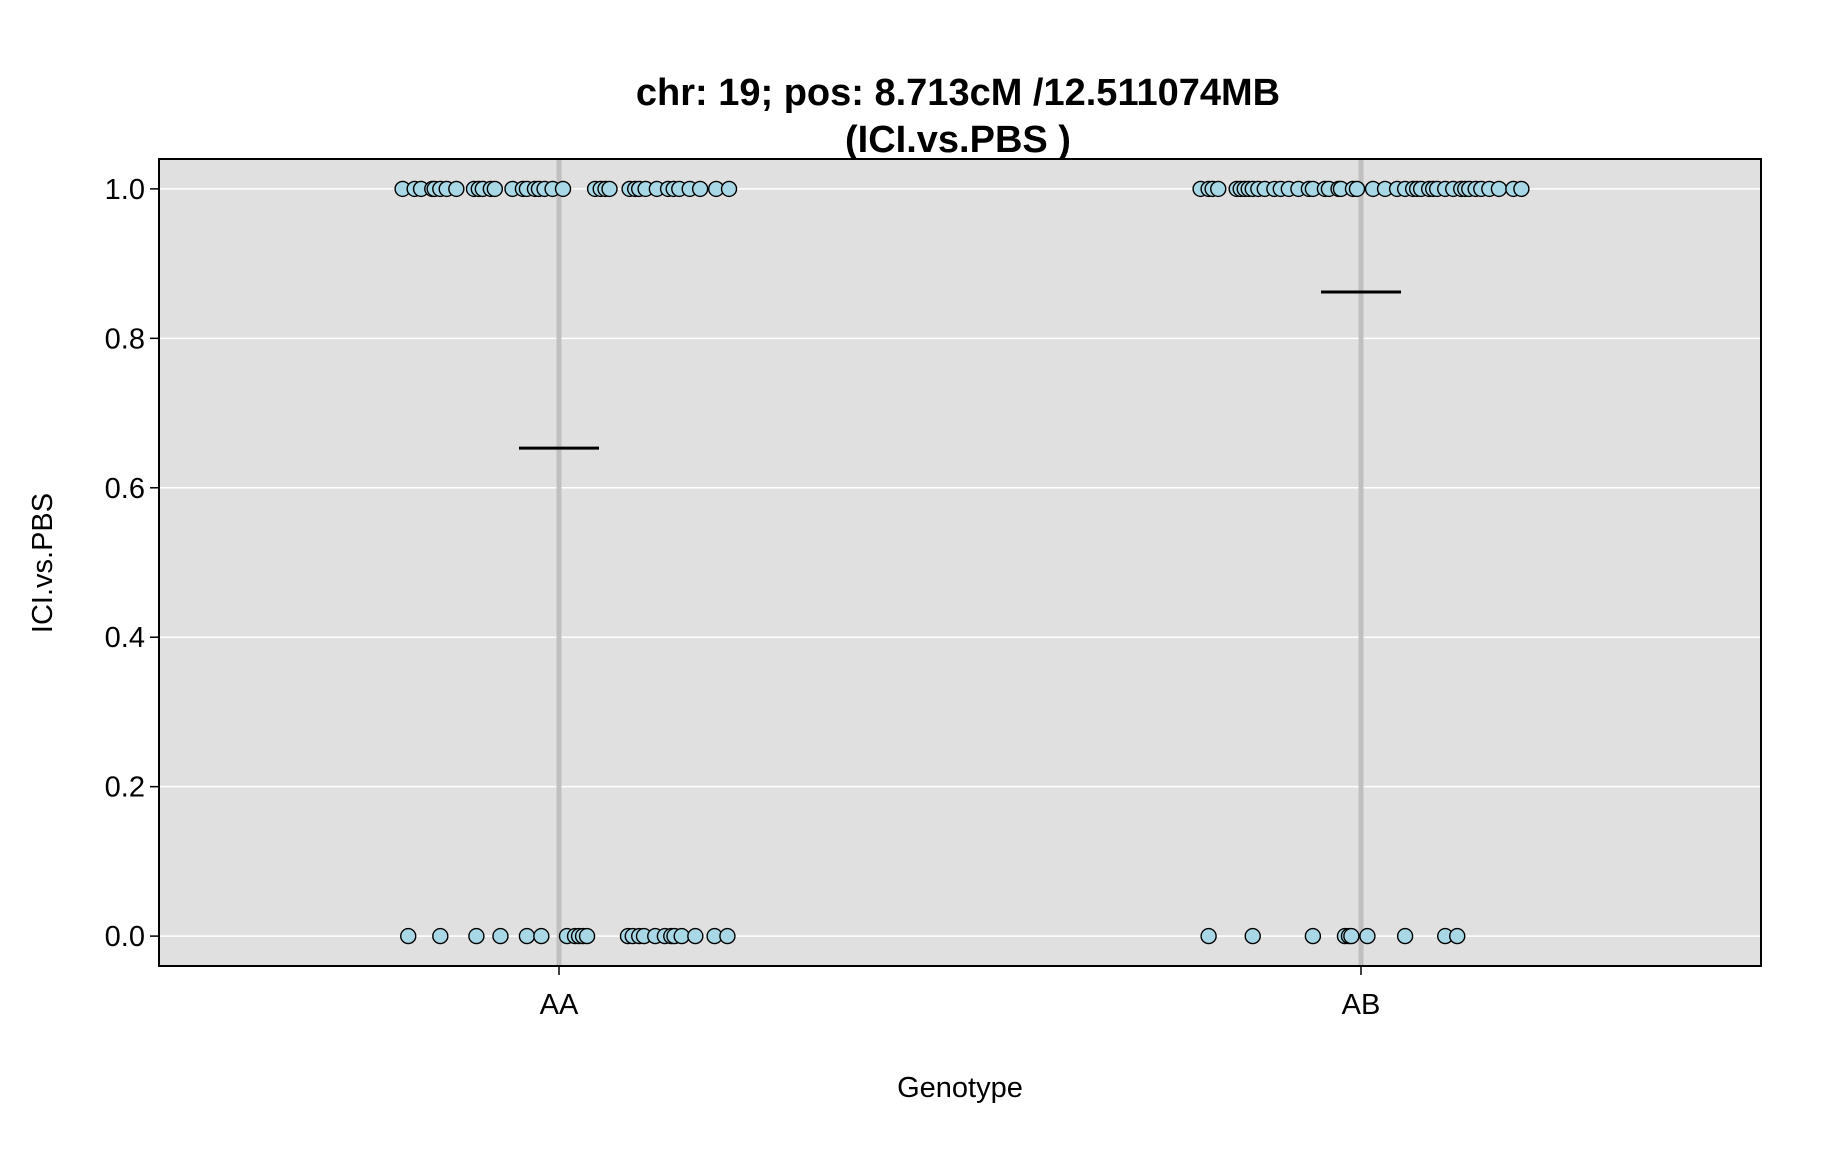 This screenshot has height=1152, width=1824. I want to click on y-axis-ticks: 0.0 0.2 0.4 0.6 0.8 1.0, so click(132, 563).